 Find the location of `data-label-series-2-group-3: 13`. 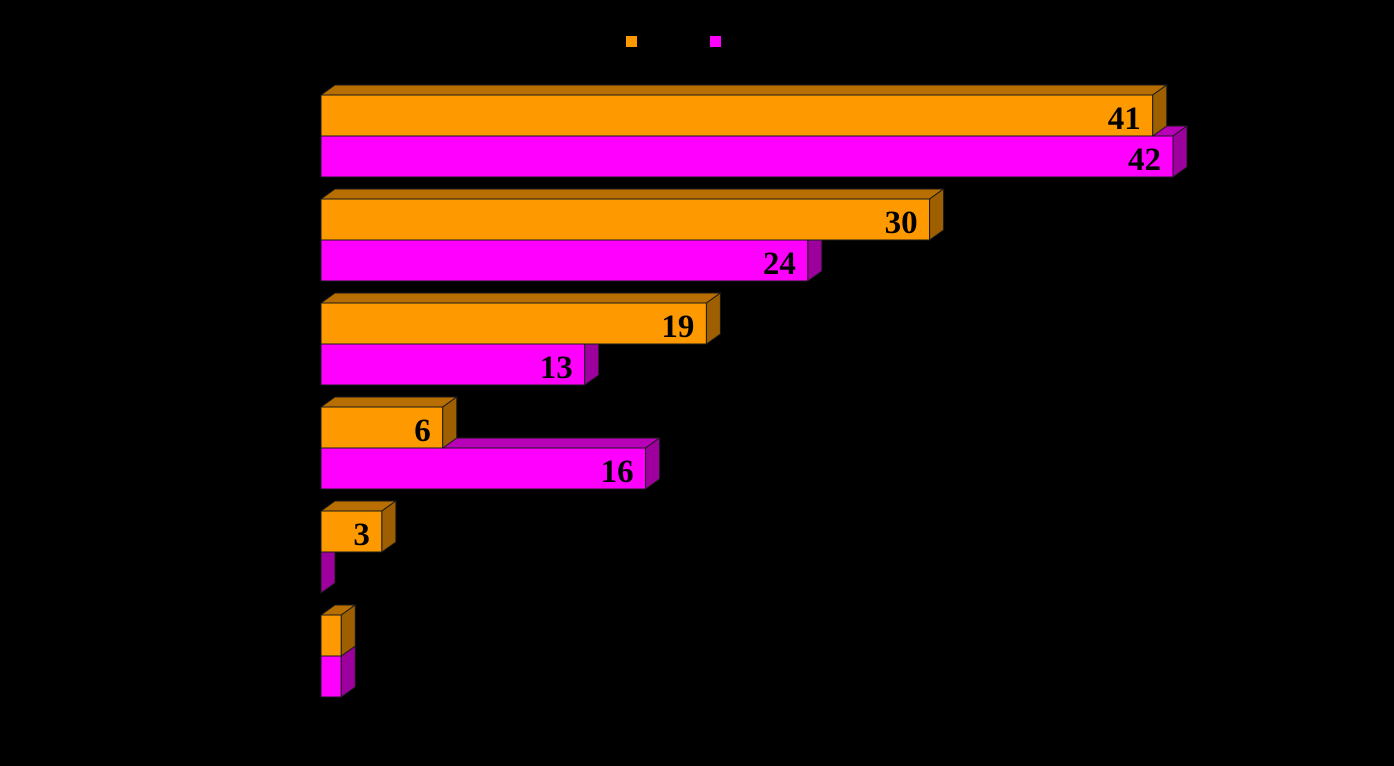

data-label-series-2-group-3: 13 is located at coordinates (556, 368).